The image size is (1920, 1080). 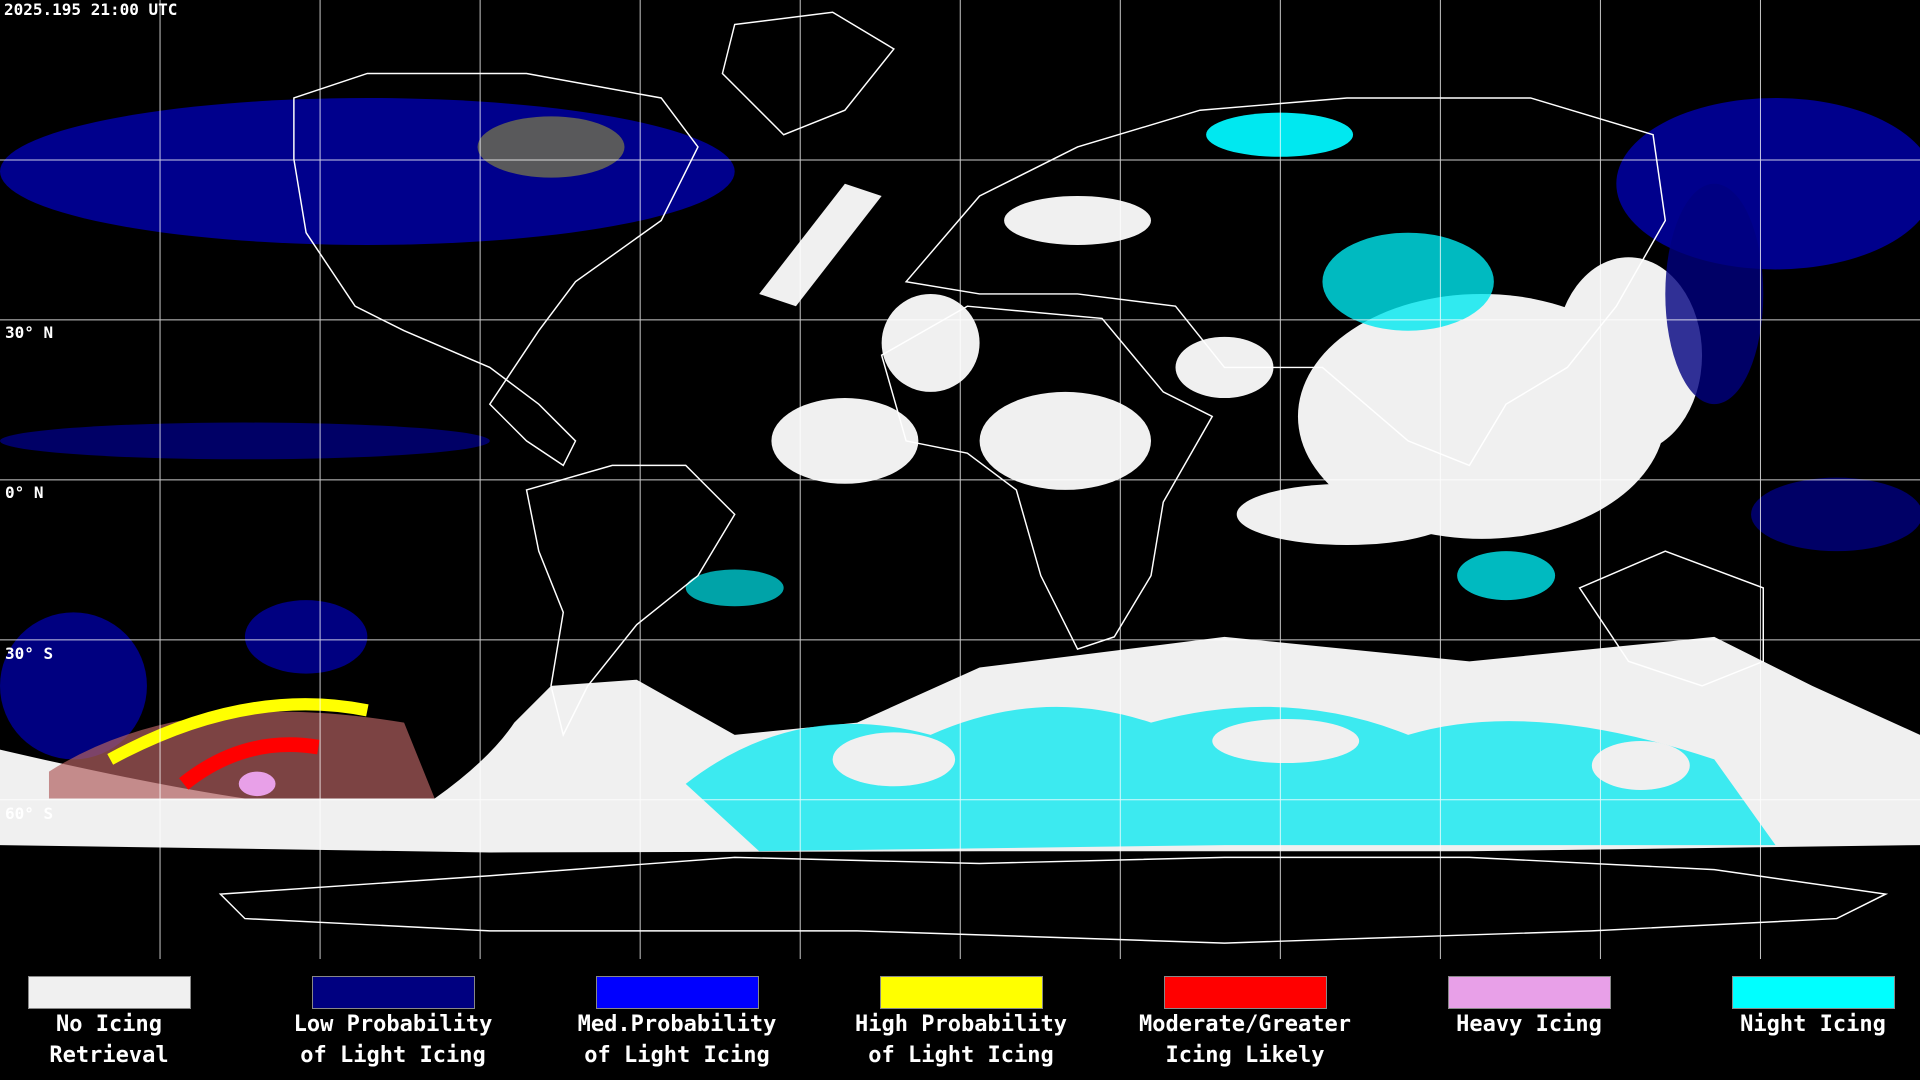 I want to click on legend-item: High Probability of Light Icing, so click(x=961, y=1023).